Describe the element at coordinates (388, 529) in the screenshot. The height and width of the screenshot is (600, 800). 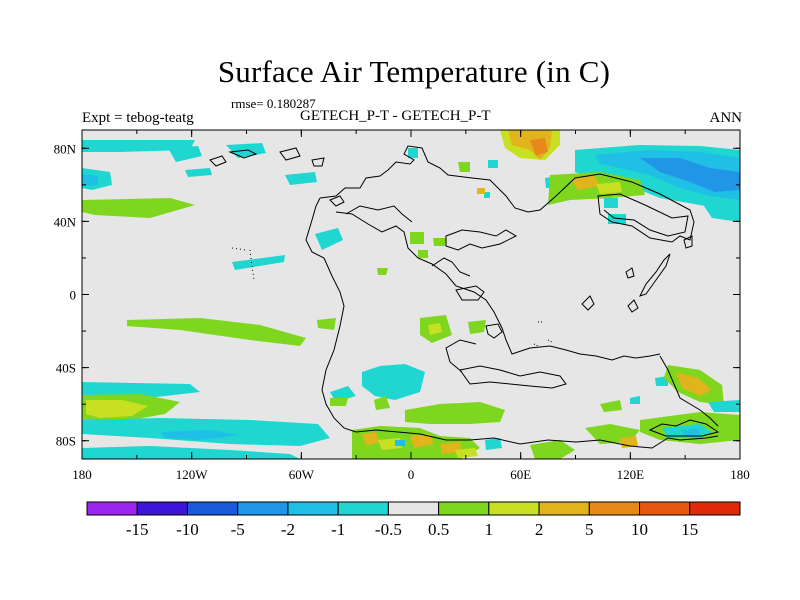
I see `colorbar-label: -0.5` at that location.